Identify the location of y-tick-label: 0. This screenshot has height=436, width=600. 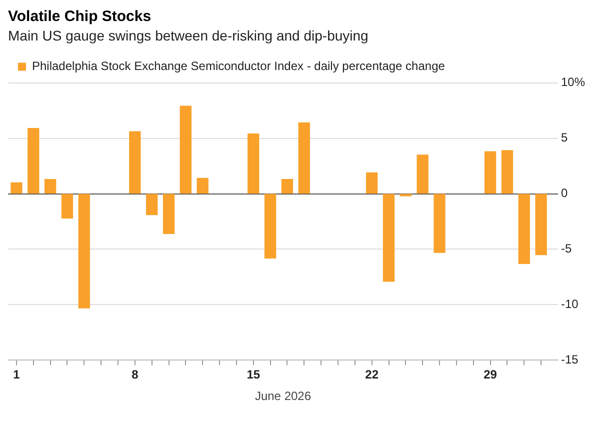
(564, 193).